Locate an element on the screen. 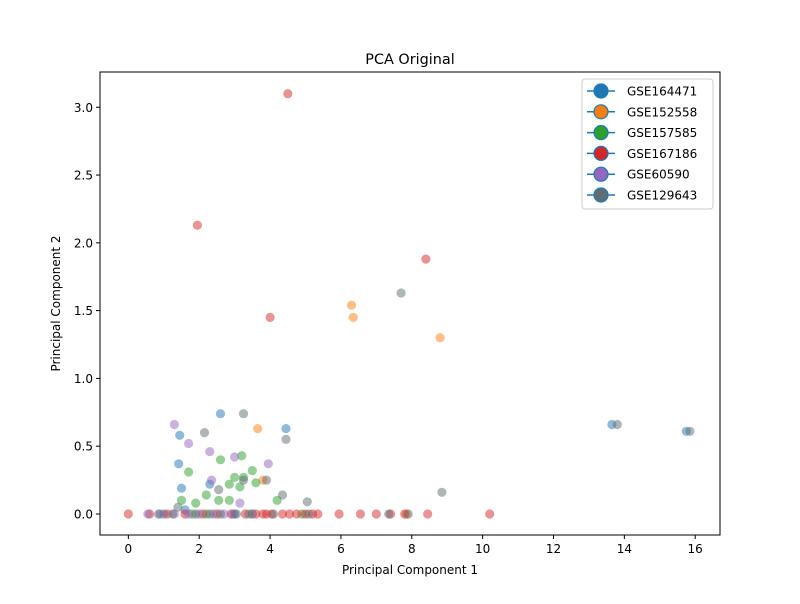  x-axis-ticks: 0 2 4 6 8 10 12 14 16 is located at coordinates (414, 545).